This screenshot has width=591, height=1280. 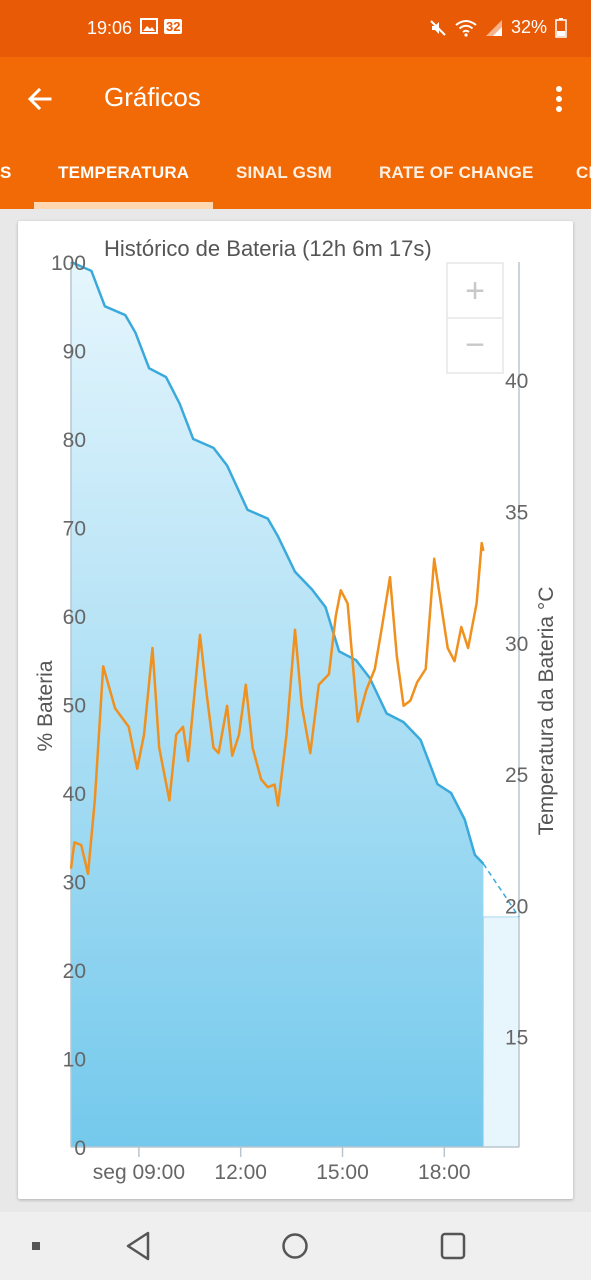 I want to click on wifi-icon, so click(x=466, y=28).